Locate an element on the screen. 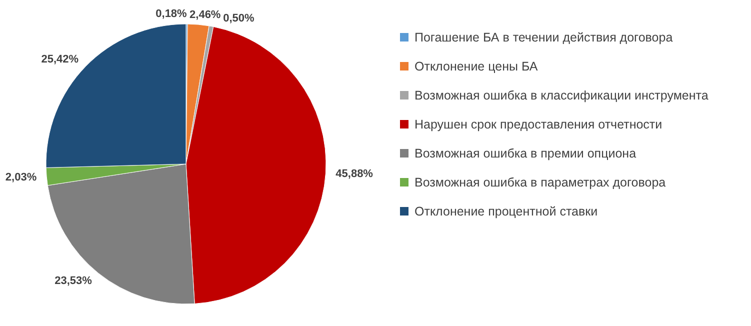 The width and height of the screenshot is (751, 326). legend-label: Погашение БА в течении действия договора is located at coordinates (543, 37).